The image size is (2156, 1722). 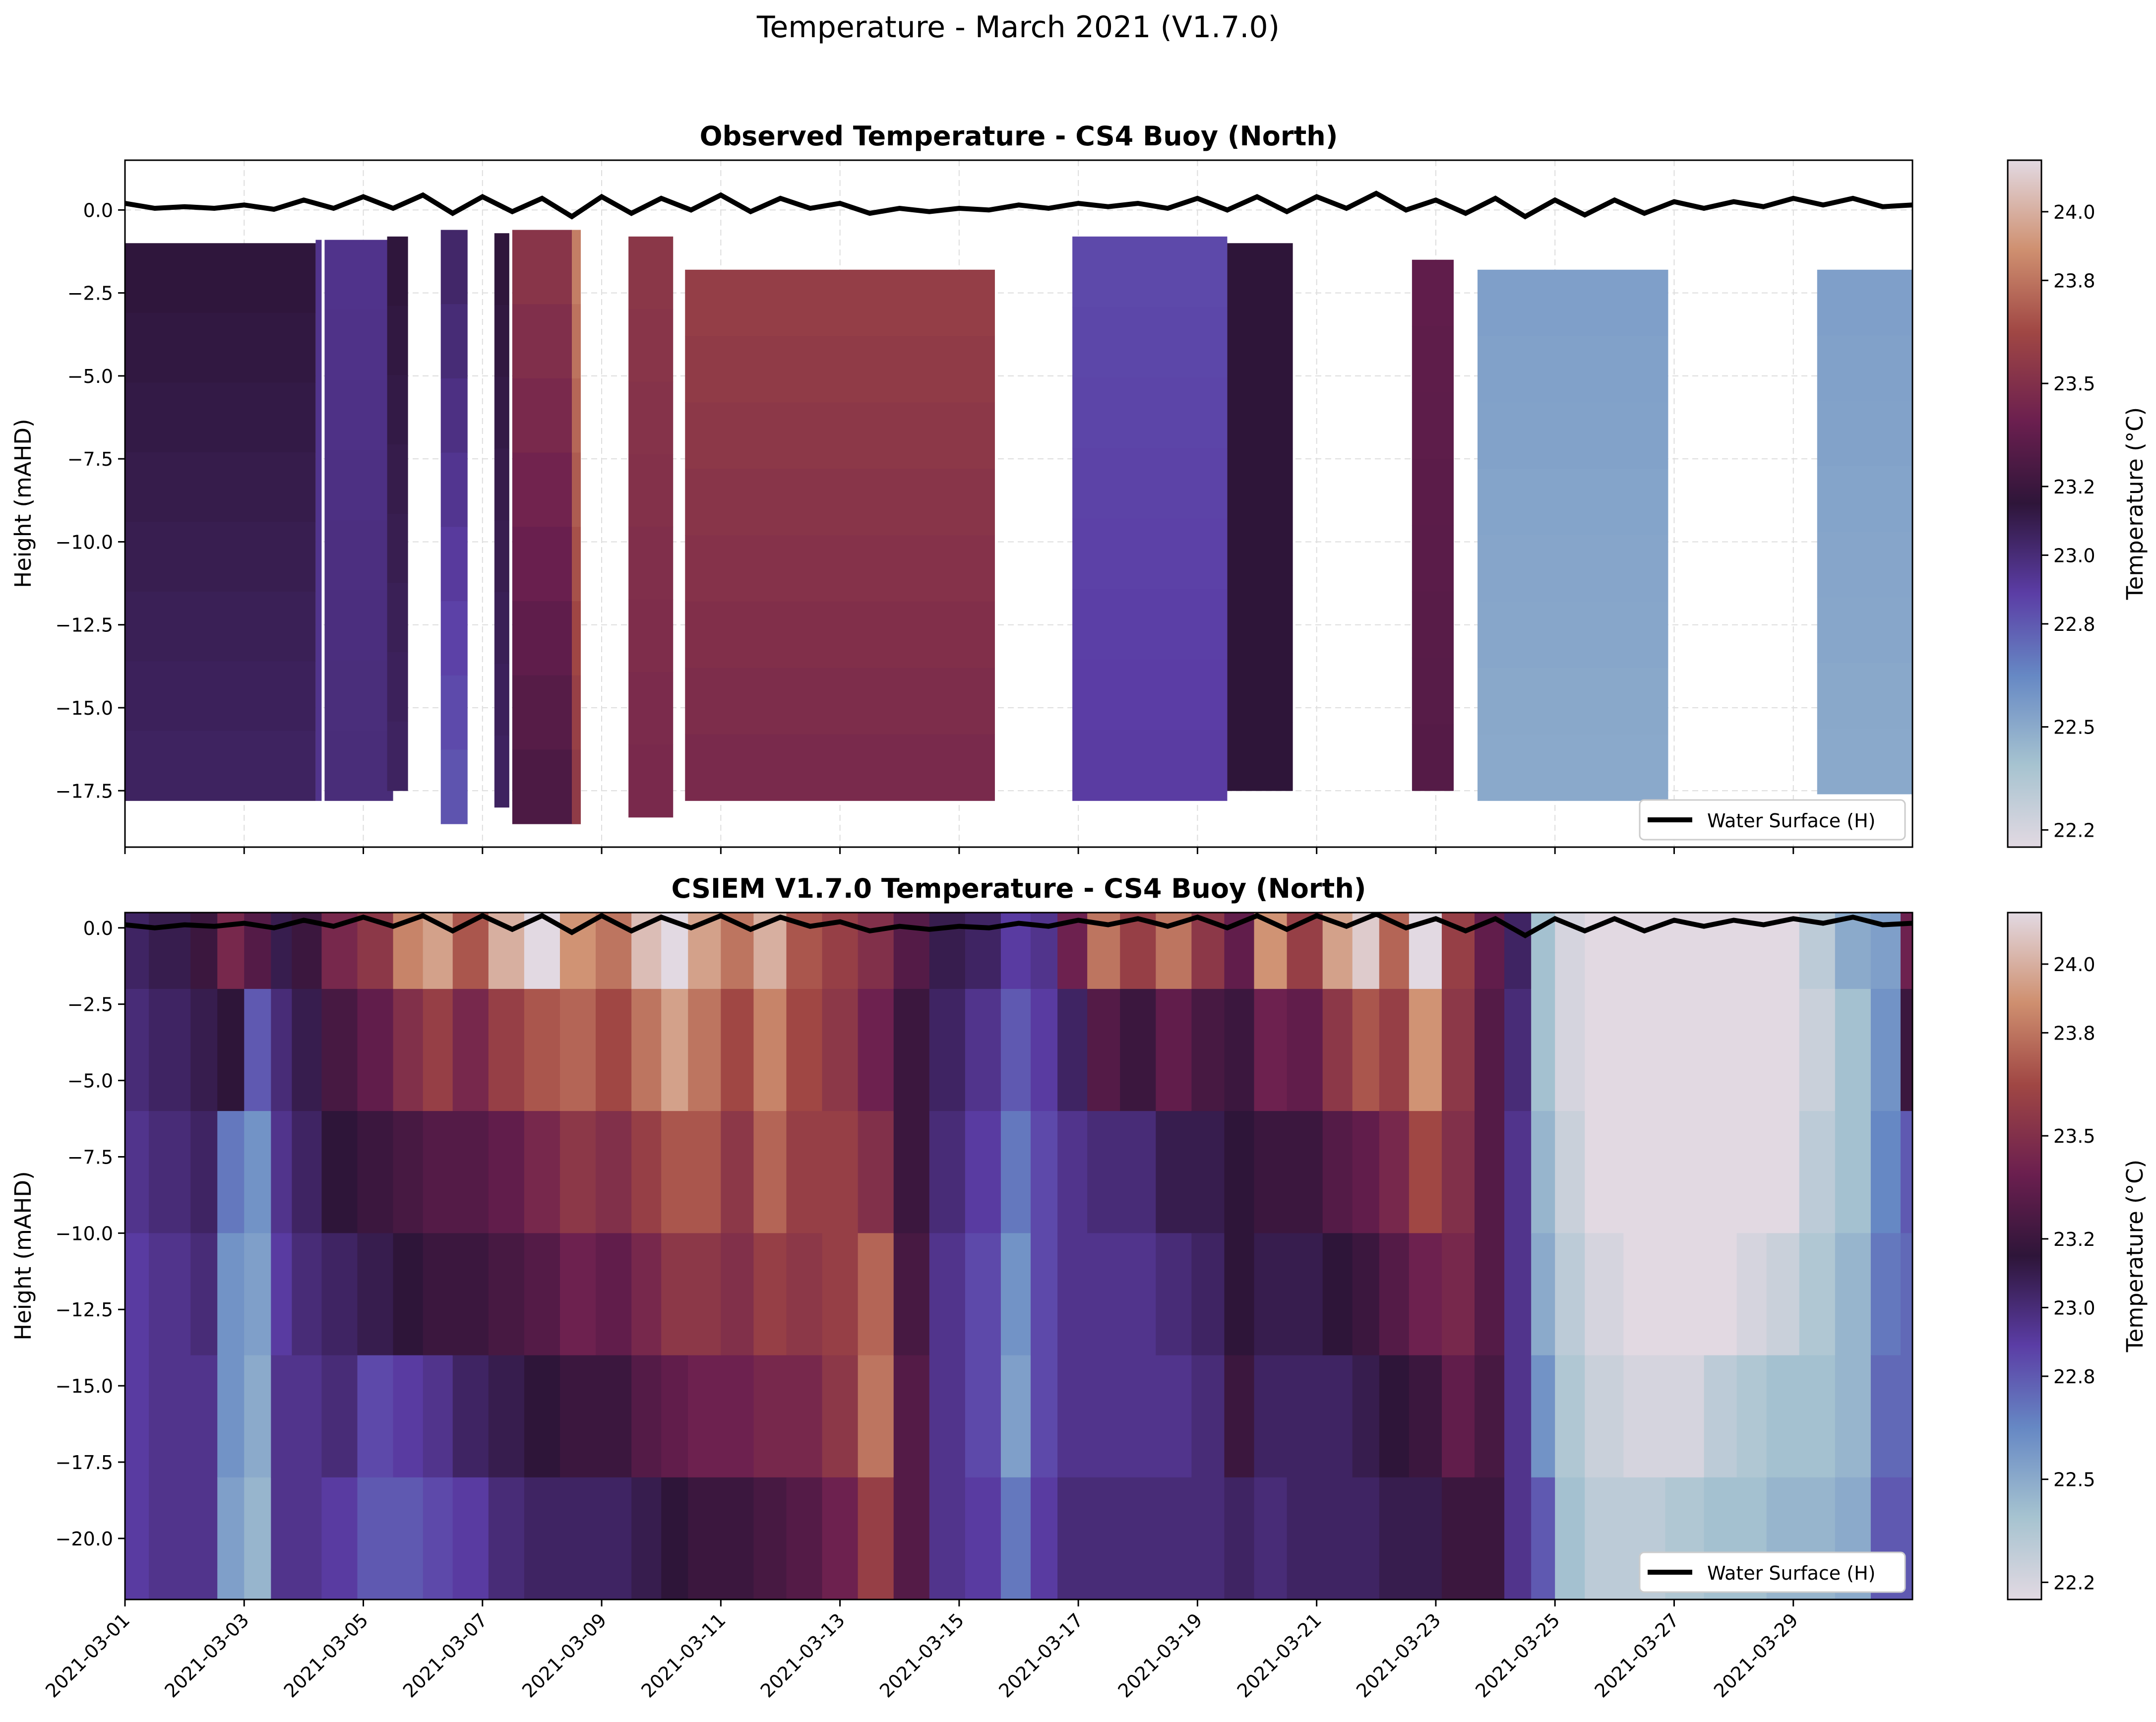 What do you see at coordinates (84, 625) in the screenshot?
I see `y-tick-label: −12.5` at bounding box center [84, 625].